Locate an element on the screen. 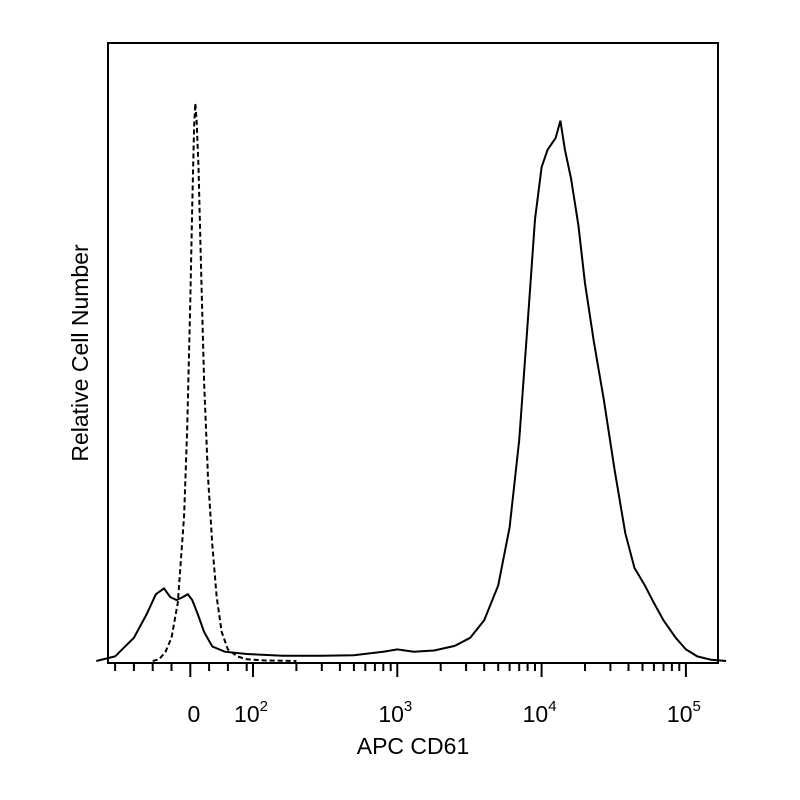 The width and height of the screenshot is (800, 800). x-tick-label: 10⁵ is located at coordinates (684, 712).